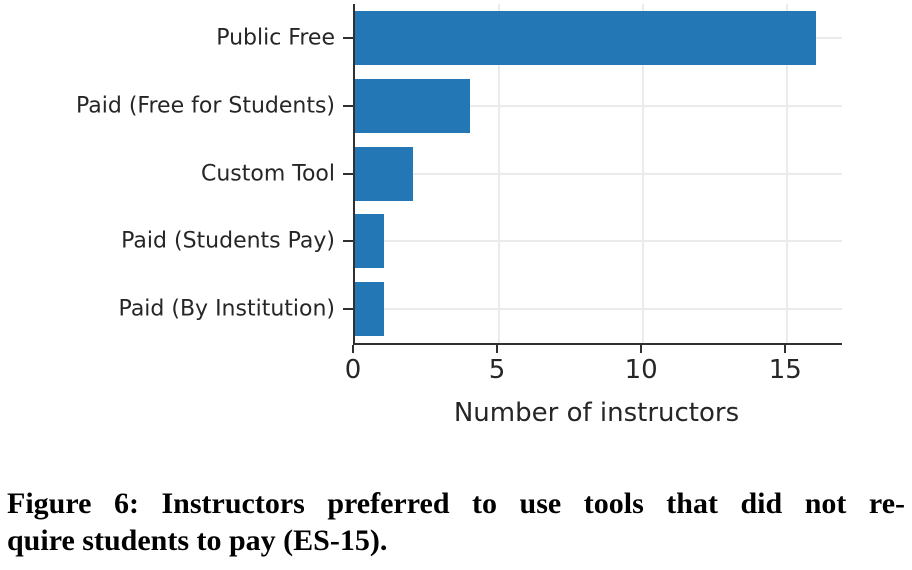 Image resolution: width=912 pixels, height=570 pixels. I want to click on x-tick-label-10: 10, so click(641, 370).